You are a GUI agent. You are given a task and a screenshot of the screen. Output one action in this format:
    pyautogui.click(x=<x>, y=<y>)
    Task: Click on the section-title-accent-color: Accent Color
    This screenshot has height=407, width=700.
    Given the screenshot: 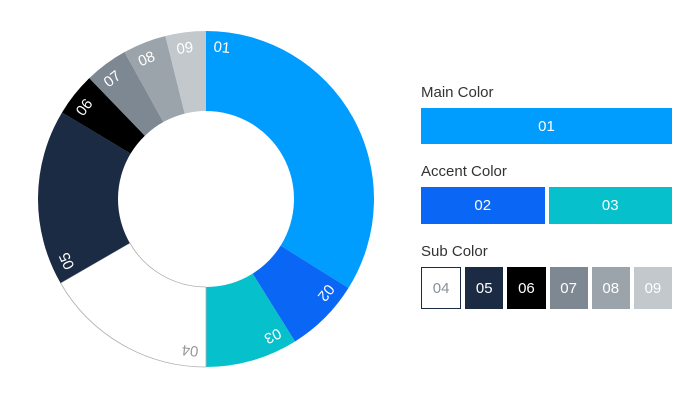 What is the action you would take?
    pyautogui.click(x=464, y=171)
    